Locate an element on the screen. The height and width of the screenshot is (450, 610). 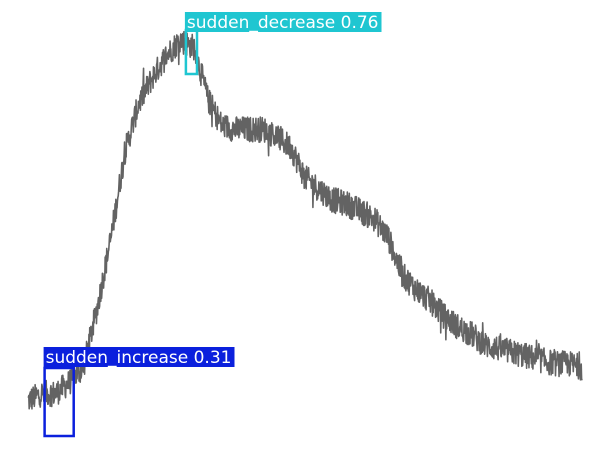
detection-label: sudden_increase 0.31 is located at coordinates (139, 358).